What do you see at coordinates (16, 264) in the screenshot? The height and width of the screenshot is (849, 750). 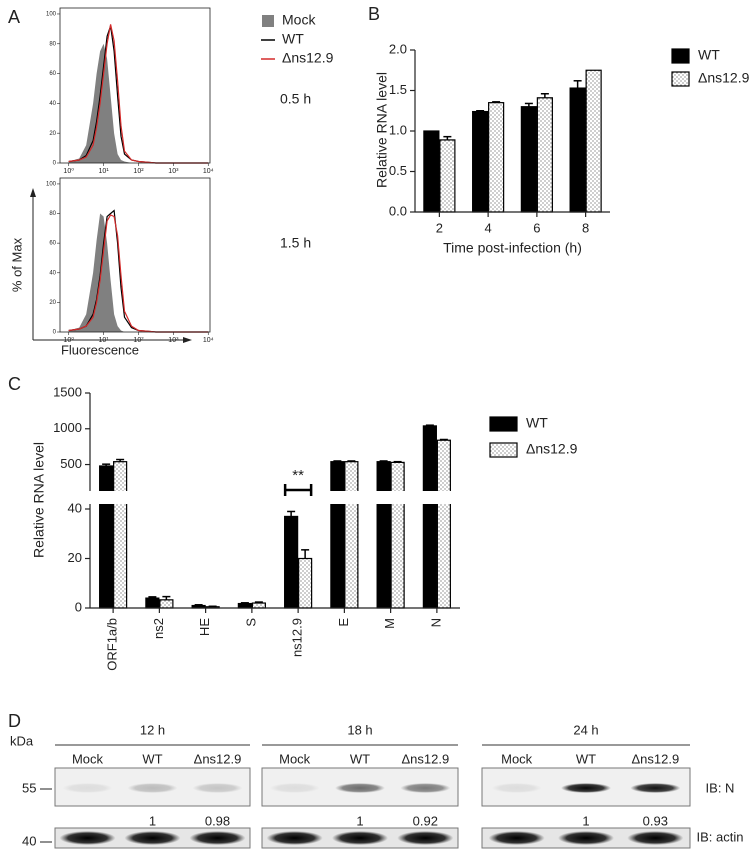 I see `y-axis-label: % of Max` at bounding box center [16, 264].